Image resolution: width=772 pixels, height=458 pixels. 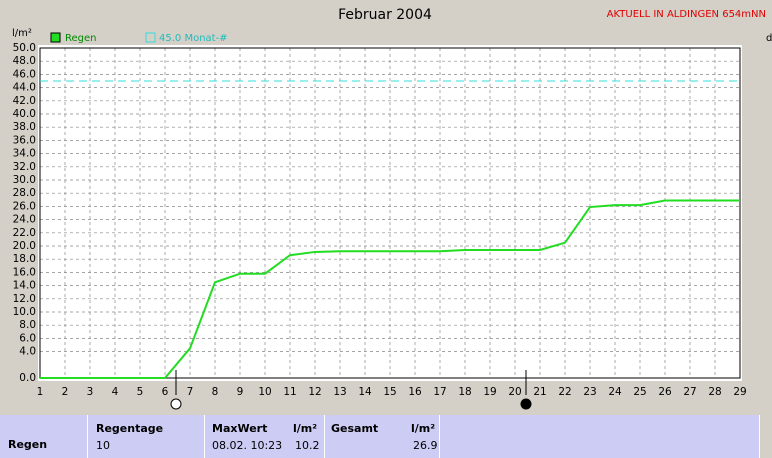 I want to click on x-tick-label: 14, so click(x=365, y=392).